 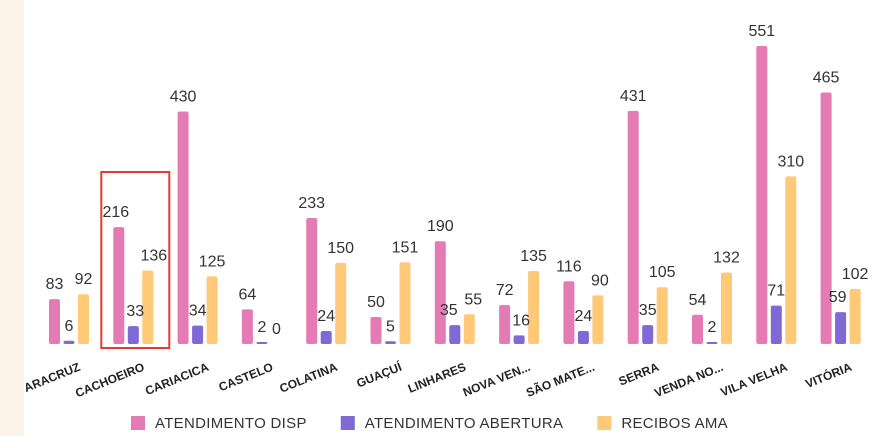 I want to click on category-label-vila-velha: VILA VELHA, so click(x=753, y=380).